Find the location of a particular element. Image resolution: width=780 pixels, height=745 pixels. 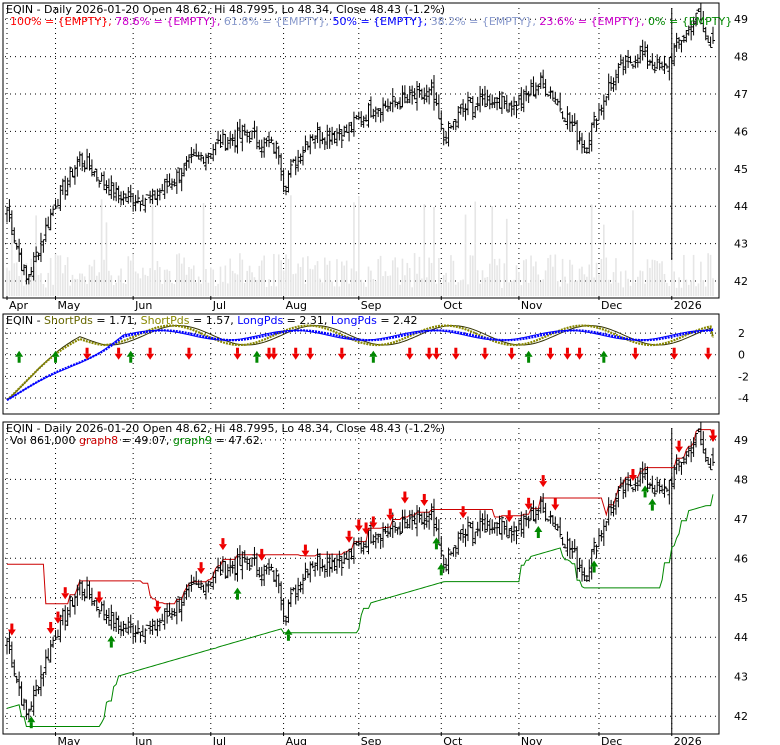

signal-x-tick-label: Sep is located at coordinates (371, 740).